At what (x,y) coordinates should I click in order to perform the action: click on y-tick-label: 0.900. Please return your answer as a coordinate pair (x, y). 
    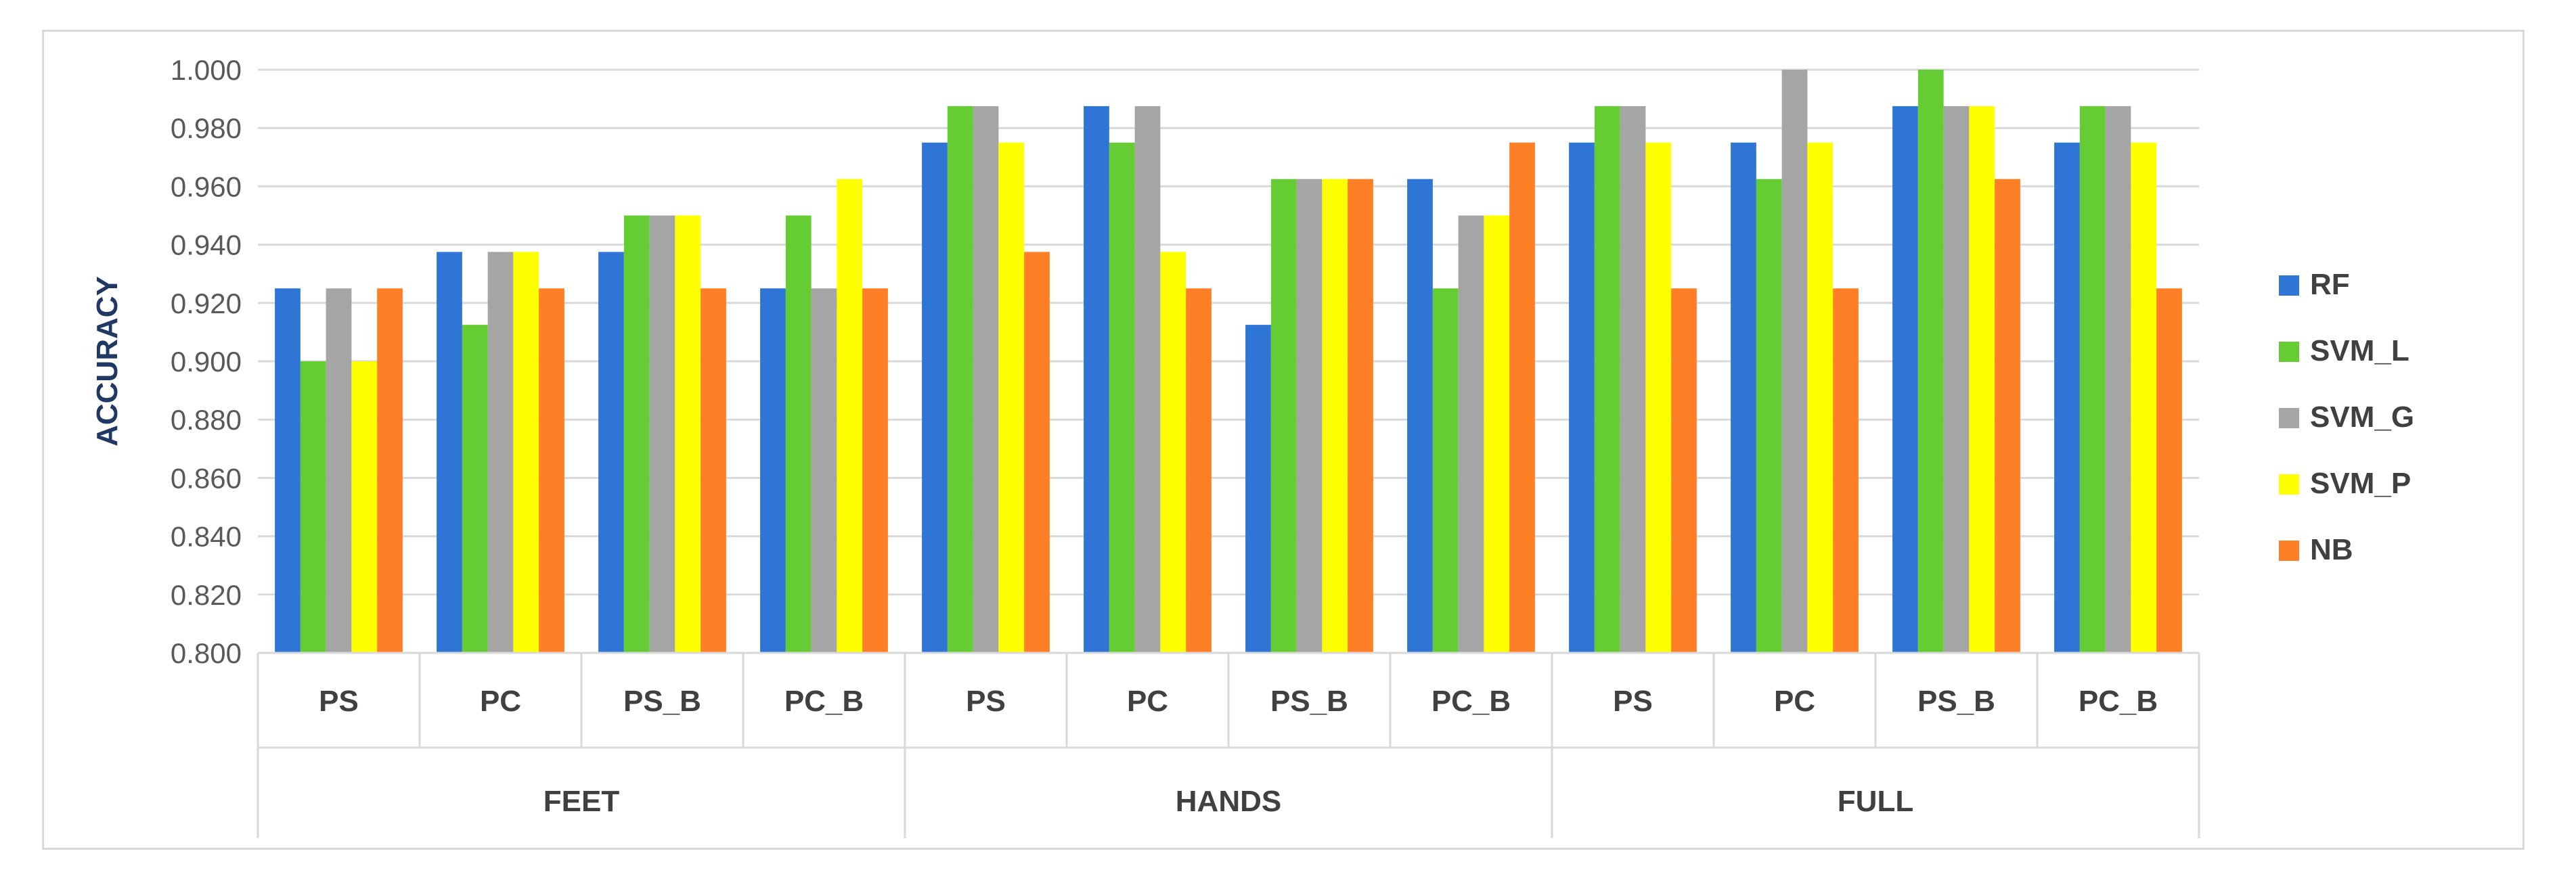
    Looking at the image, I should click on (206, 362).